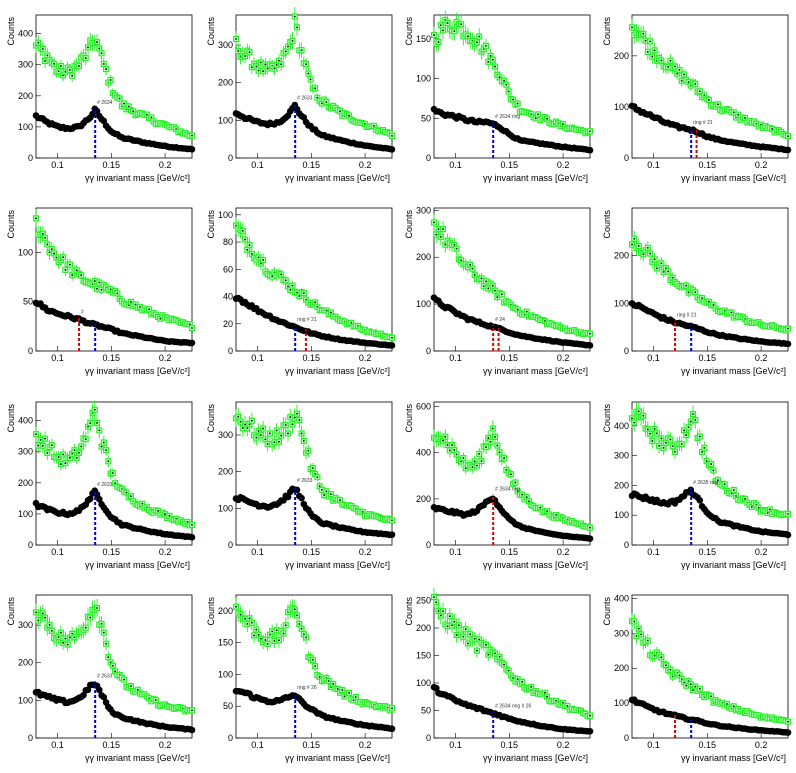  I want to click on y-tick-label: 300, so click(225, 435).